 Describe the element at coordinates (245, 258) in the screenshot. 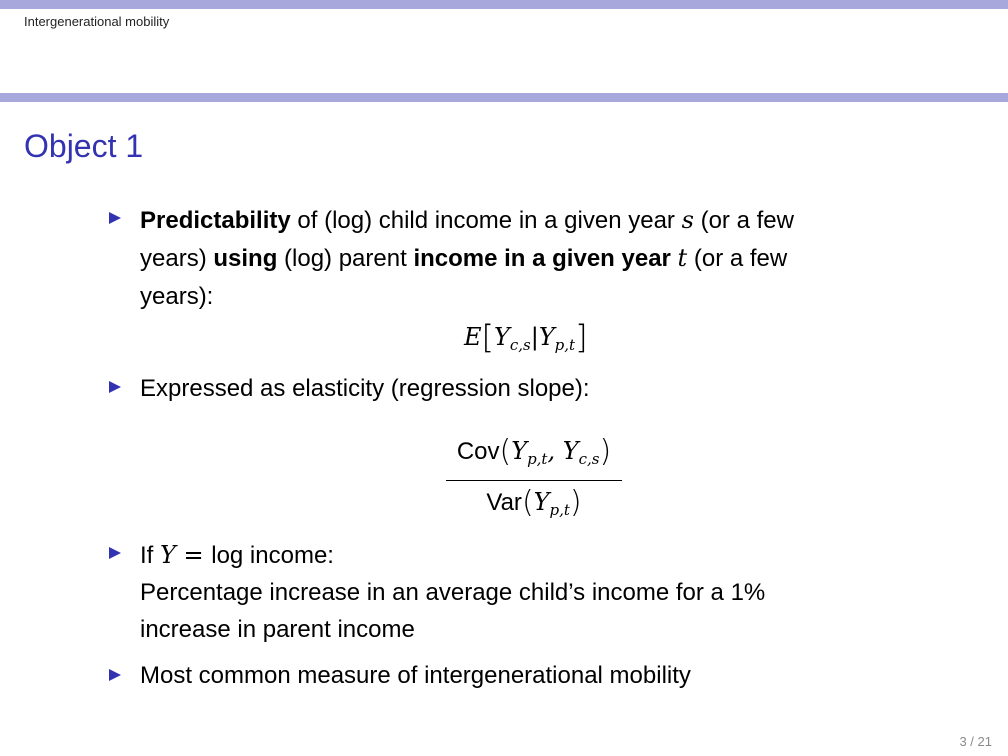

I see `bold-using: using` at that location.